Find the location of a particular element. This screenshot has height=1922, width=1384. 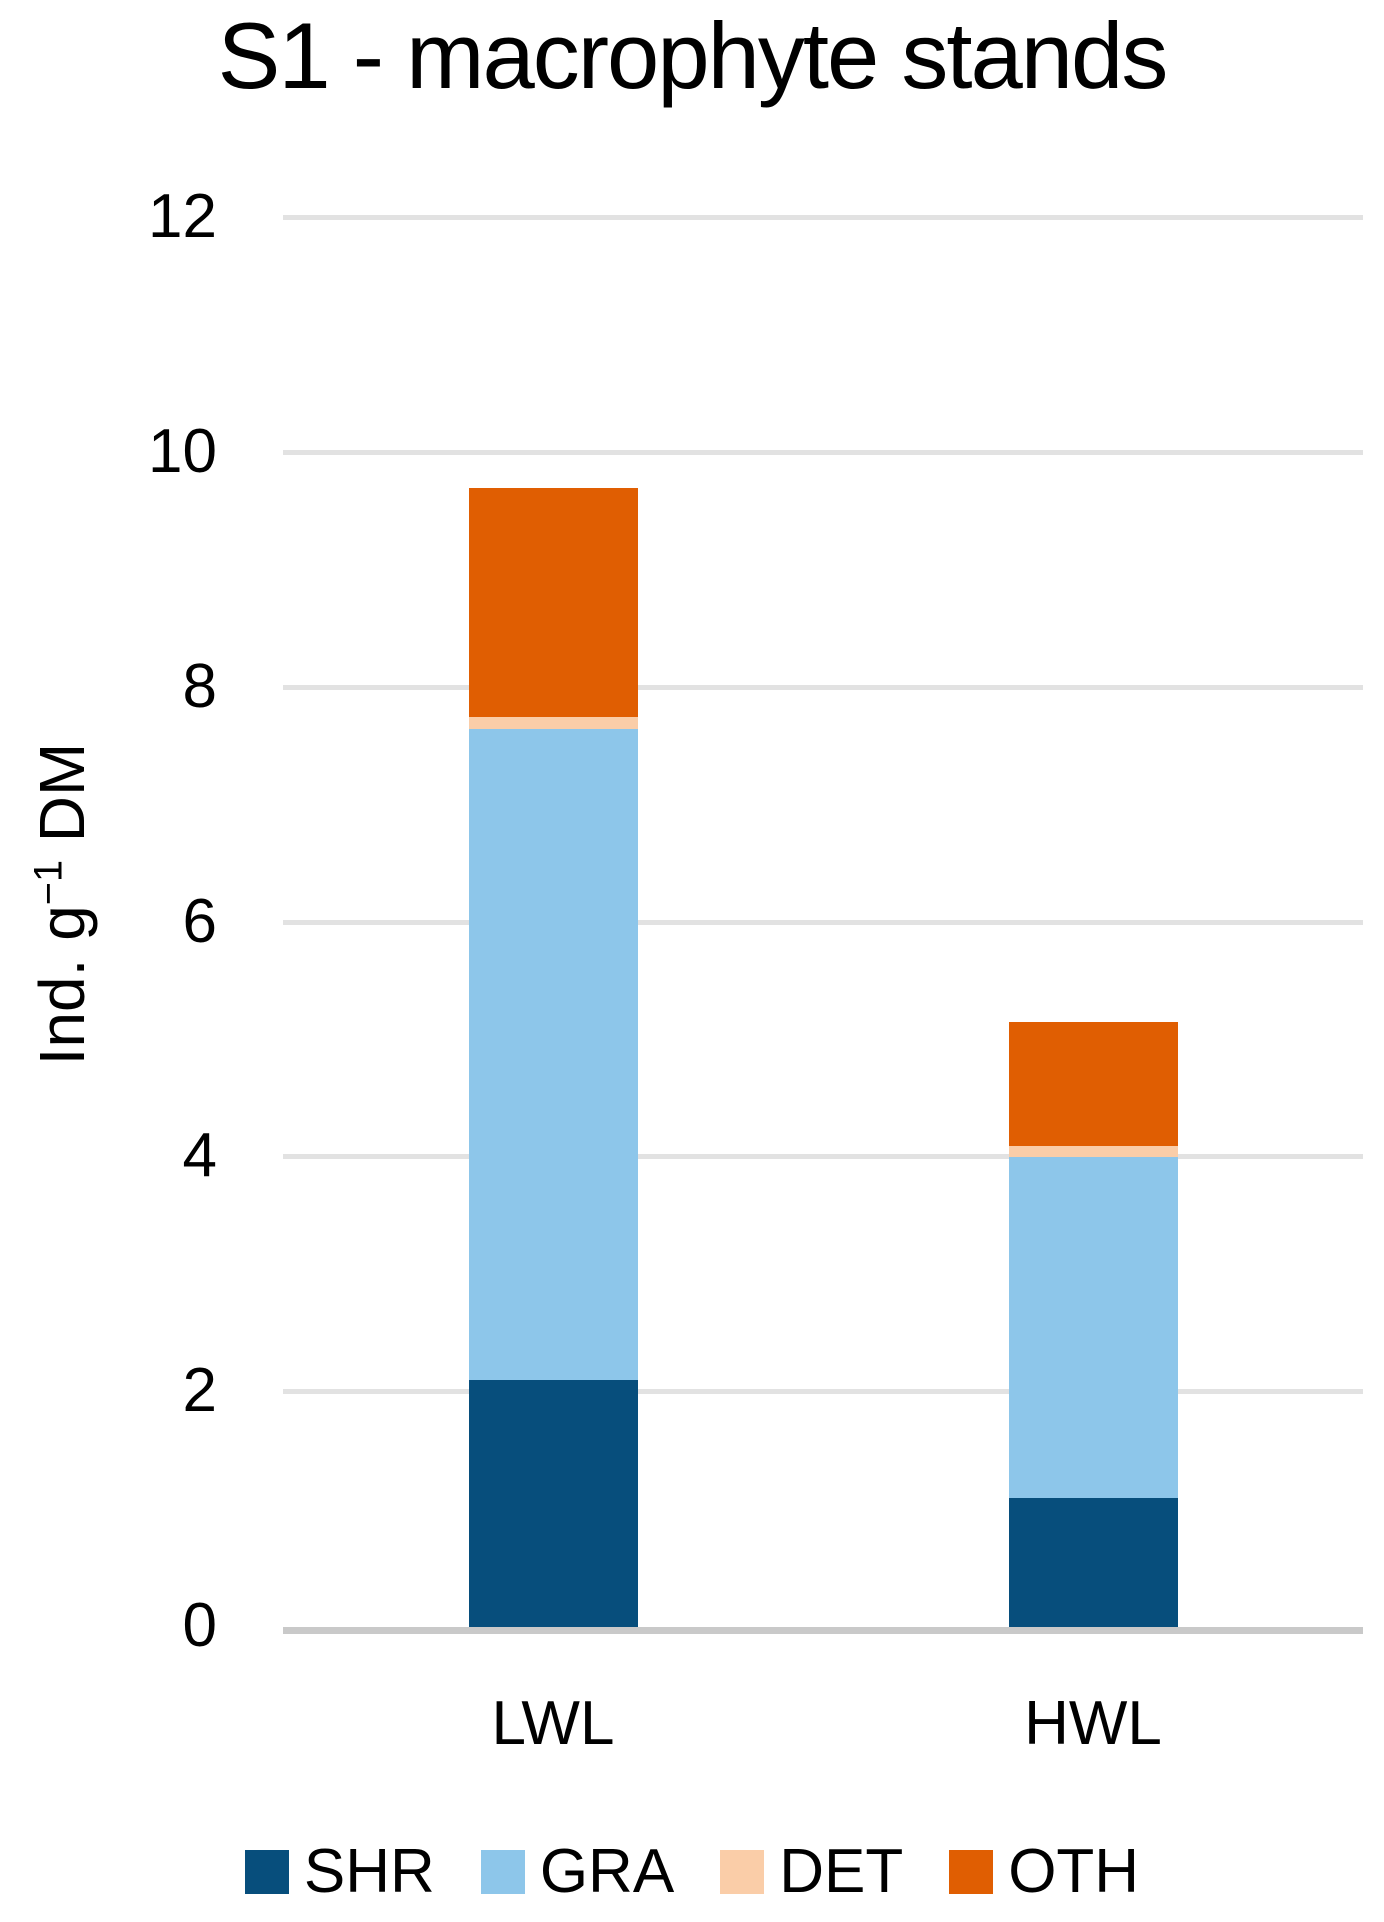

bar-segment-oth-lwl is located at coordinates (553, 603).